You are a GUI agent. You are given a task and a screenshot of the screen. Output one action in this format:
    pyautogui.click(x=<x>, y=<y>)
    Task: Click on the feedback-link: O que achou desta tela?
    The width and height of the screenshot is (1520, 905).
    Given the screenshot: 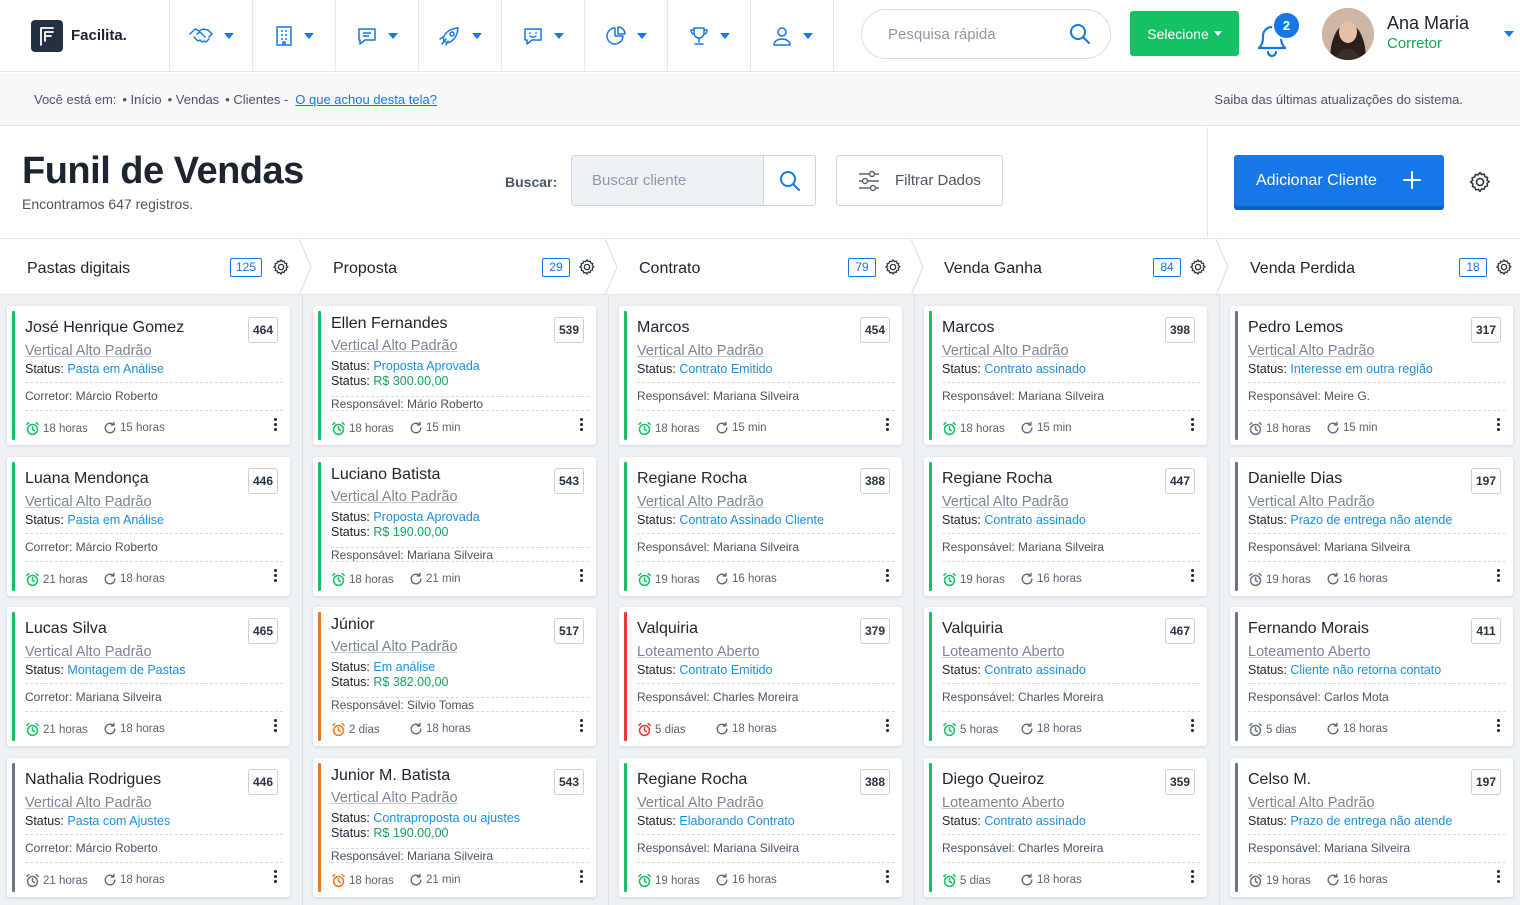 What is the action you would take?
    pyautogui.click(x=366, y=99)
    